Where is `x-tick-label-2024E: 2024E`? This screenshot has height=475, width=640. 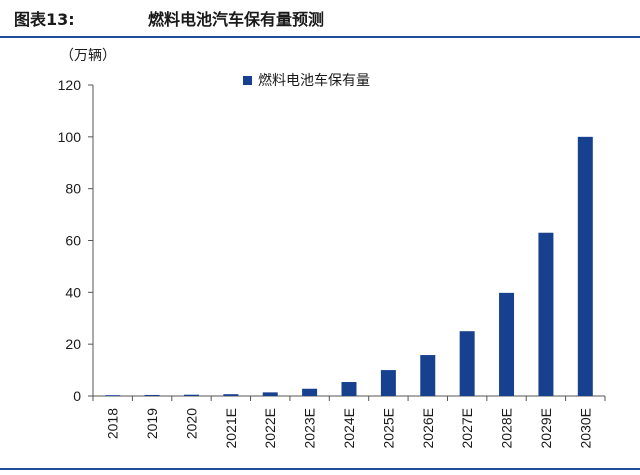 x-tick-label-2024E: 2024E is located at coordinates (349, 428).